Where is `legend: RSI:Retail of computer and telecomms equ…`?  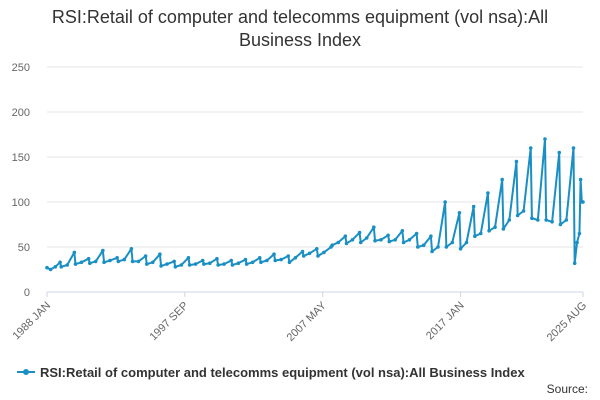 legend: RSI:Retail of computer and telecomms equ… is located at coordinates (271, 372).